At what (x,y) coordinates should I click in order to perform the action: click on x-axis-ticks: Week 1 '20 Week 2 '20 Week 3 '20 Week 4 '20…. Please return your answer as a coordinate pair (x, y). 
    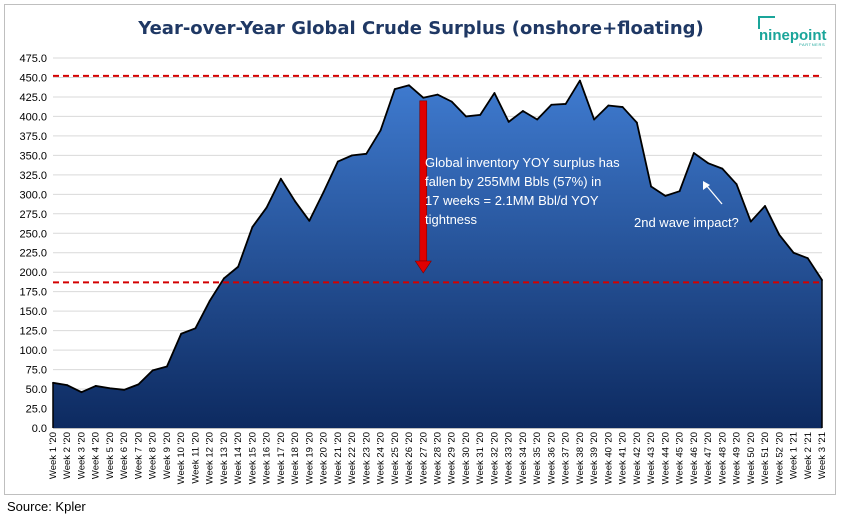
    Looking at the image, I should click on (438, 458).